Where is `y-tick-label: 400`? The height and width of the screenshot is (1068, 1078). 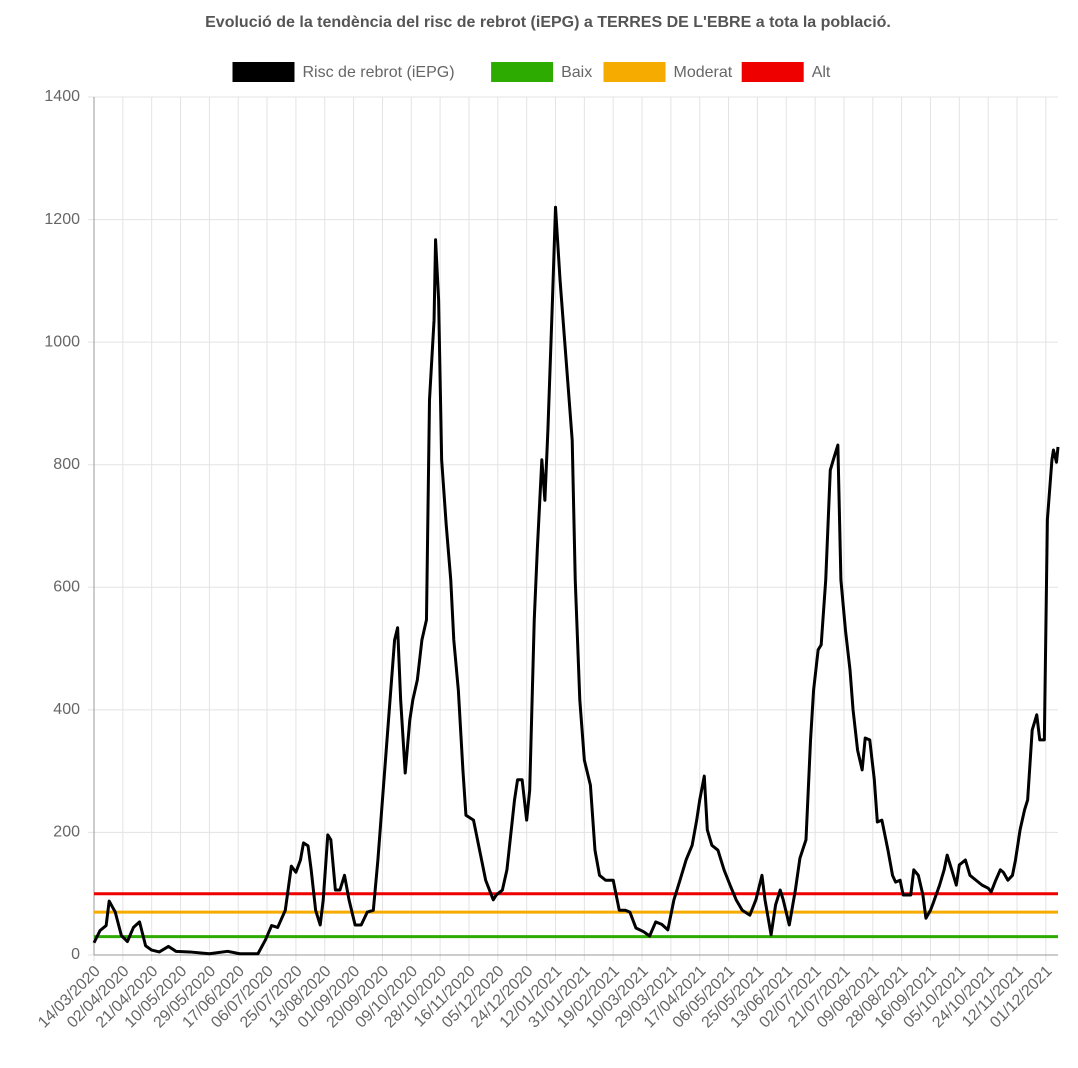 y-tick-label: 400 is located at coordinates (66, 709).